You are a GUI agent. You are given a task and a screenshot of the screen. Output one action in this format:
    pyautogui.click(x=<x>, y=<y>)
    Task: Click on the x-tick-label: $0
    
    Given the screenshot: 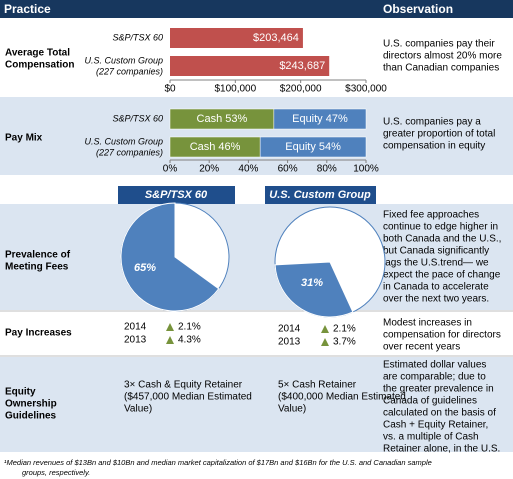 What is the action you would take?
    pyautogui.click(x=170, y=89)
    